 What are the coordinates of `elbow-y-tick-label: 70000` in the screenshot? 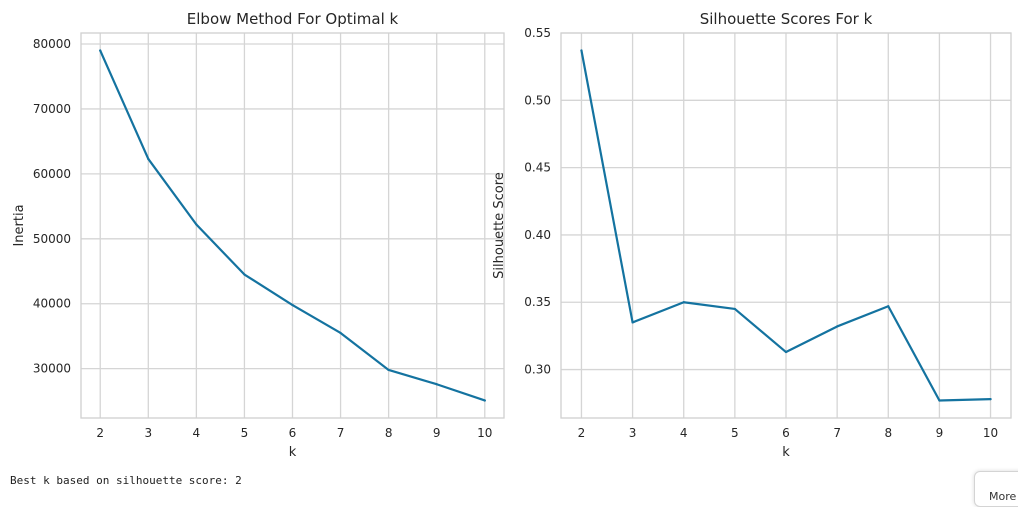 It's located at (52, 109).